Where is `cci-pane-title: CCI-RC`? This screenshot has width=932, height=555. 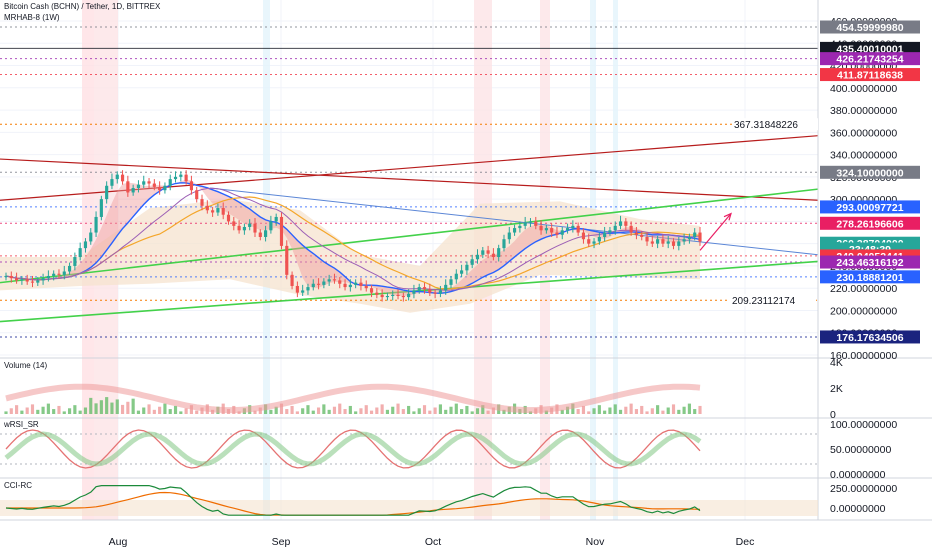
cci-pane-title: CCI-RC is located at coordinates (18, 485).